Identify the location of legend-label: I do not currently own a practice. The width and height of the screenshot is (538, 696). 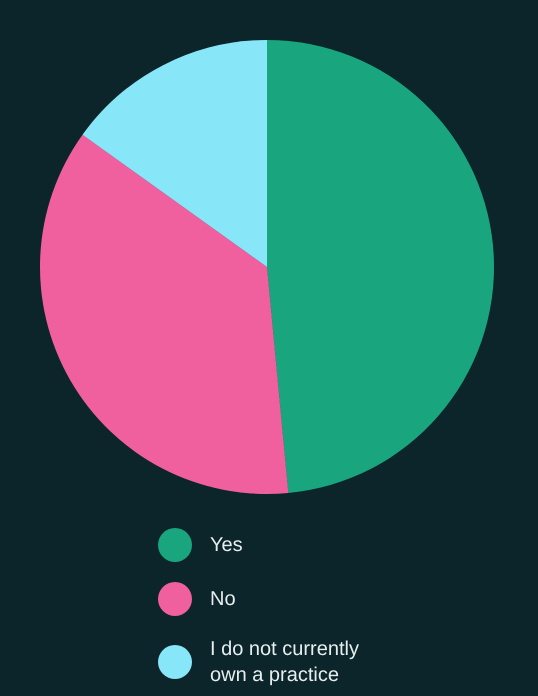
(285, 662).